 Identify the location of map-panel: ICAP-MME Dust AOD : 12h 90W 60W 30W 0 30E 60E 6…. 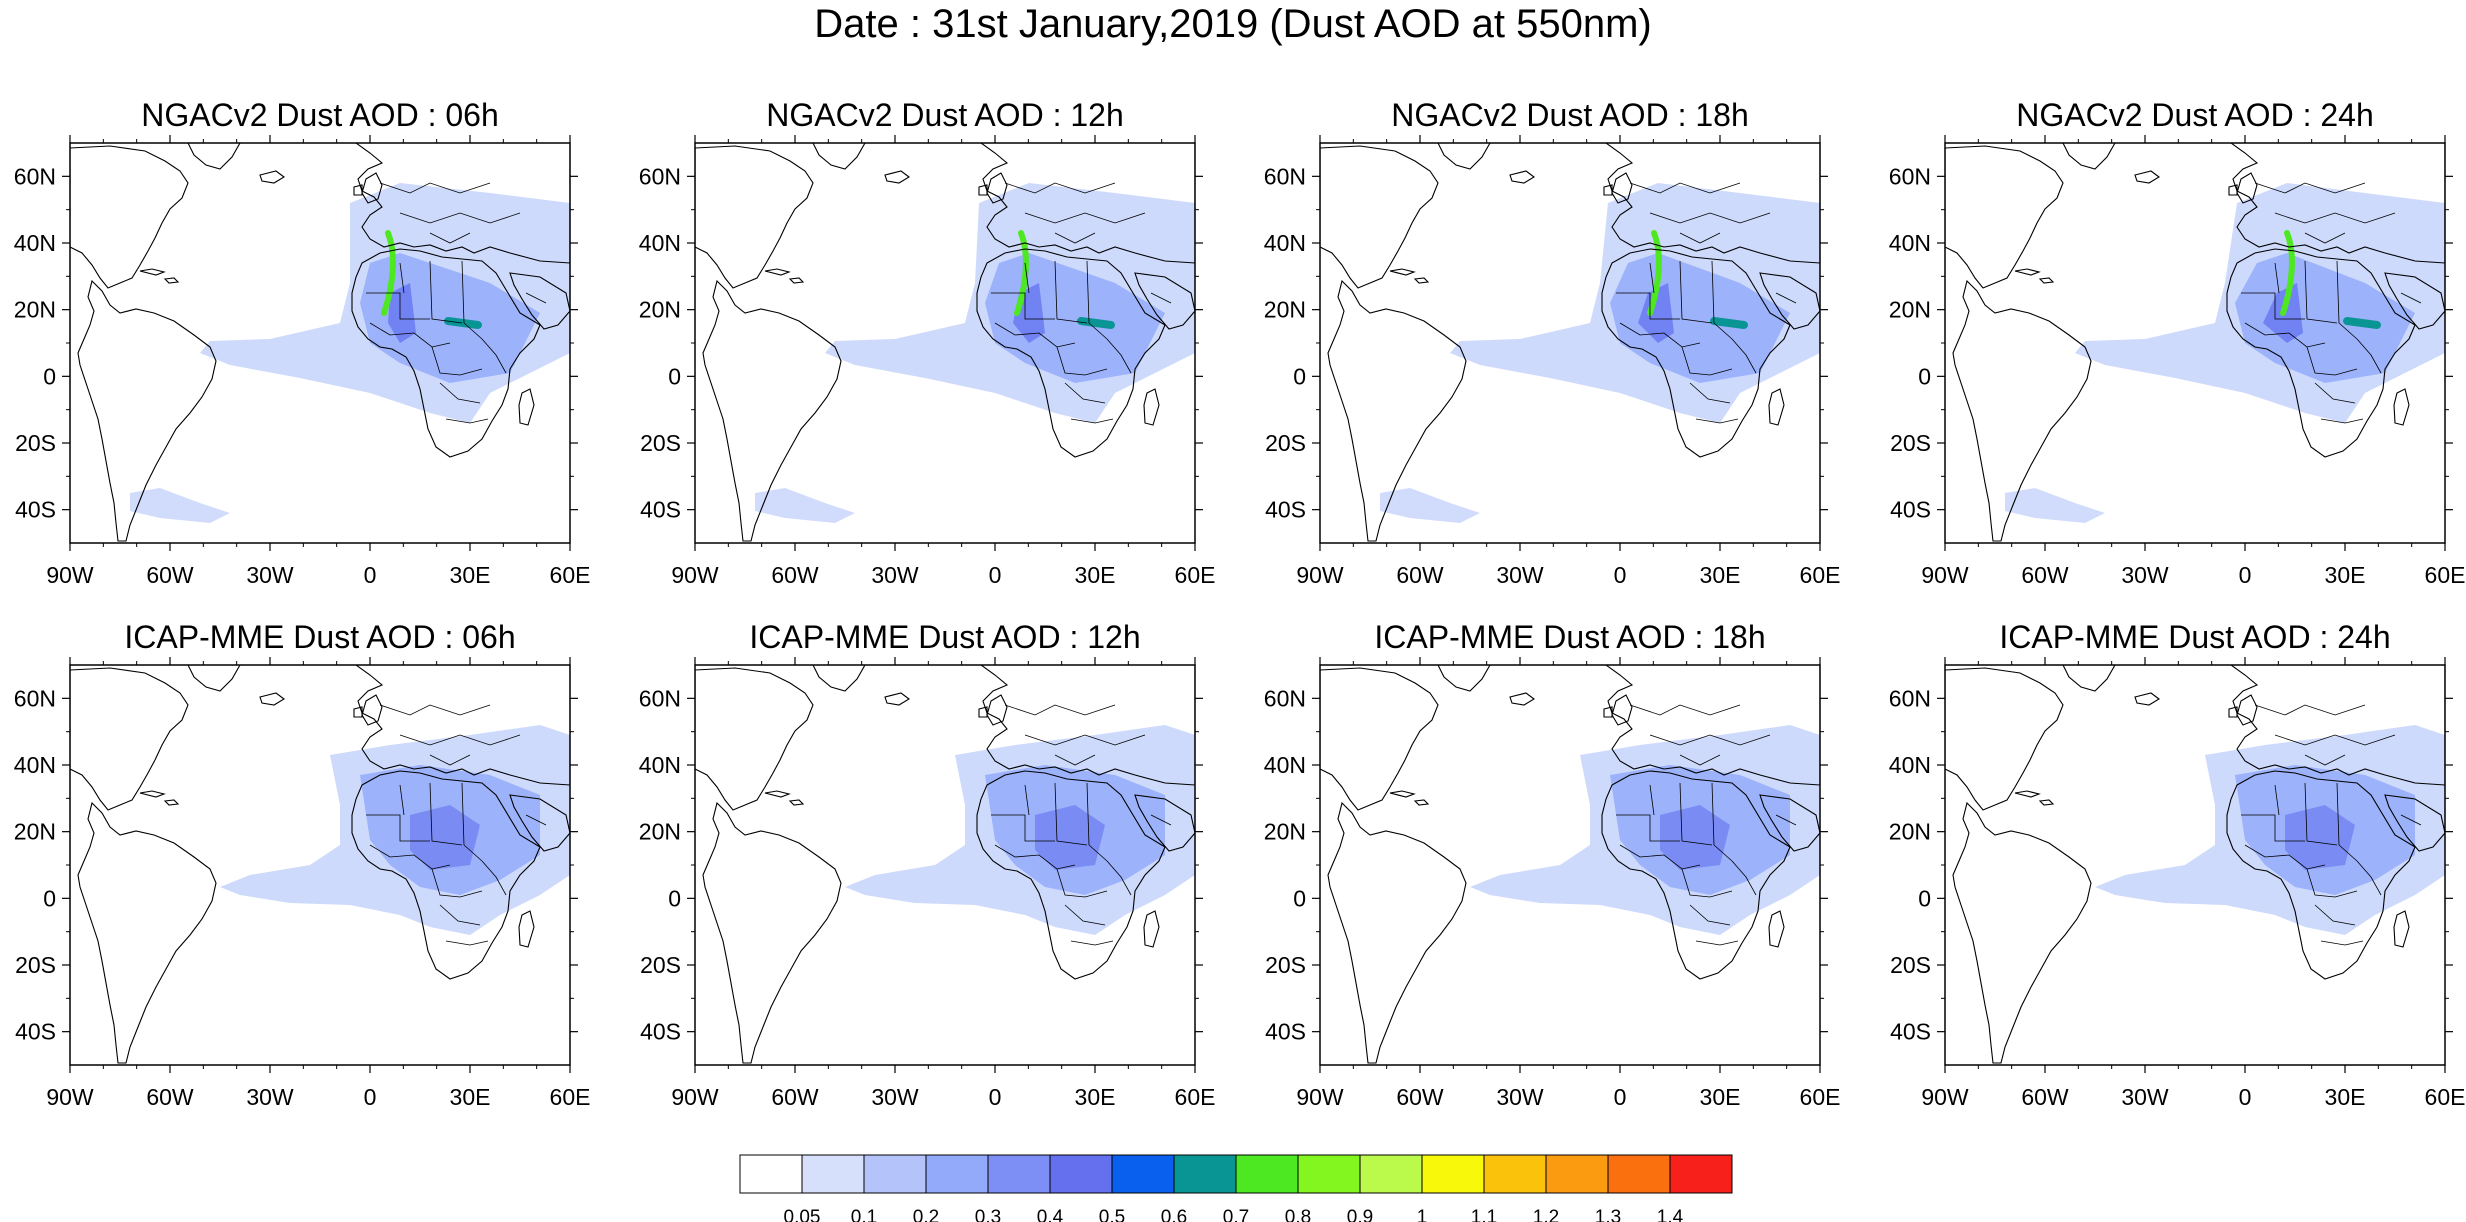
(927, 864).